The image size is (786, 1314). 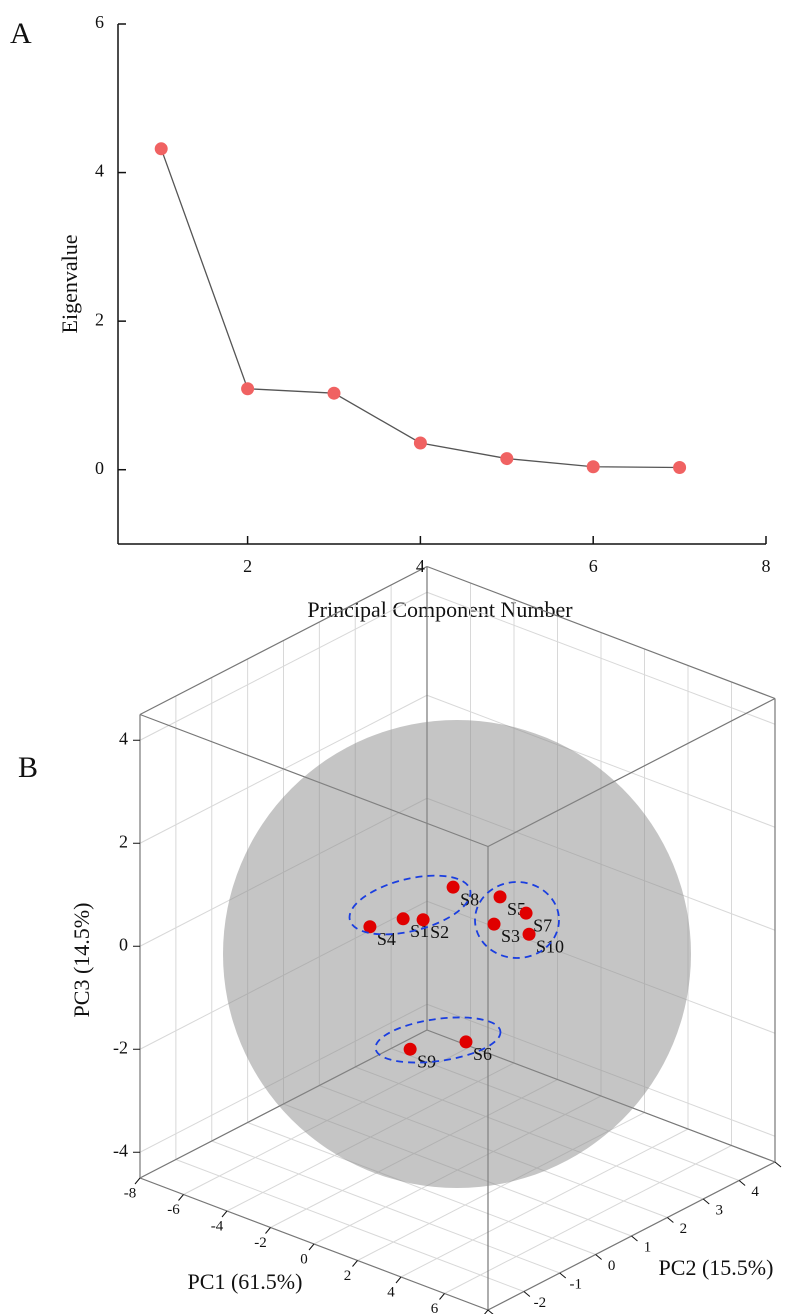 I want to click on z-tick-label: -4, so click(x=120, y=1150).